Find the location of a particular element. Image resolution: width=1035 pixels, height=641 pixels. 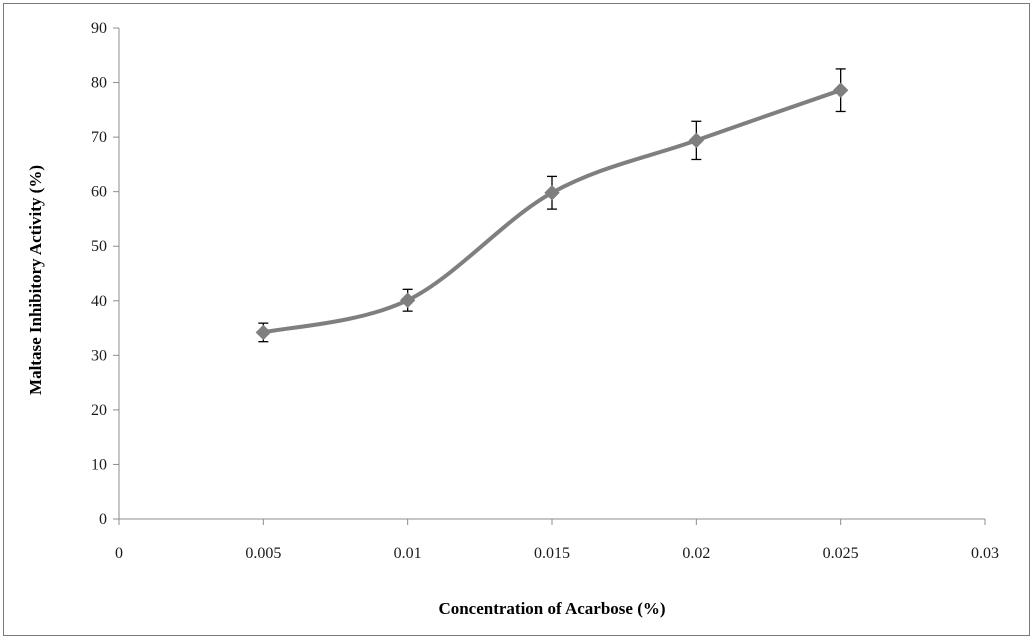

y-axis-title: Maltase Inhibitory Activity (%) is located at coordinates (35, 280).